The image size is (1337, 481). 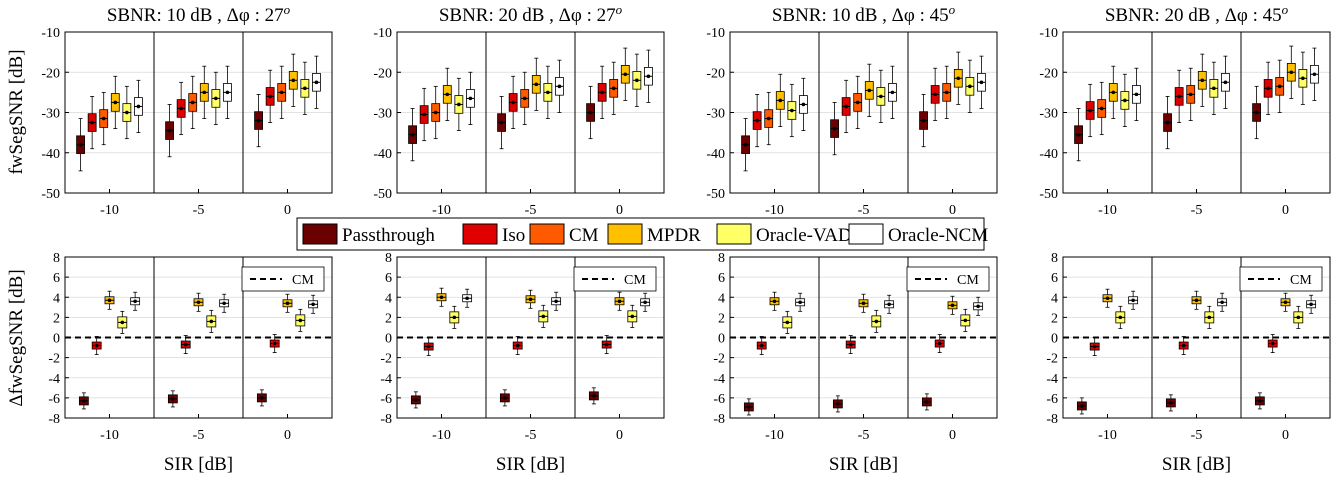 What do you see at coordinates (56, 278) in the screenshot?
I see `y-tick-label: 6` at bounding box center [56, 278].